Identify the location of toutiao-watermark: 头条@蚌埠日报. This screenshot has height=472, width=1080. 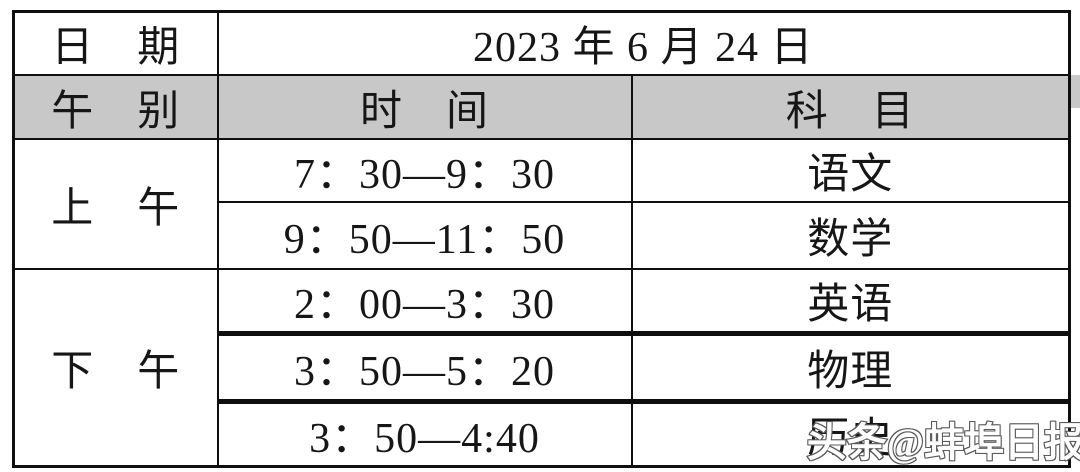
(943, 442).